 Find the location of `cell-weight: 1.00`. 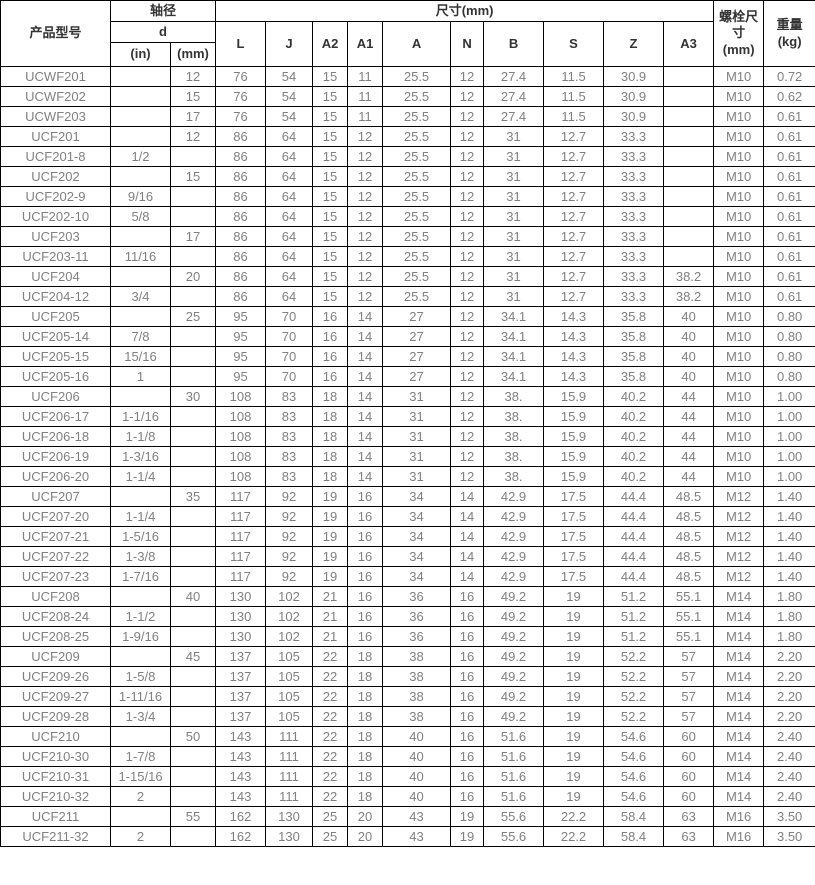

cell-weight: 1.00 is located at coordinates (789, 476).